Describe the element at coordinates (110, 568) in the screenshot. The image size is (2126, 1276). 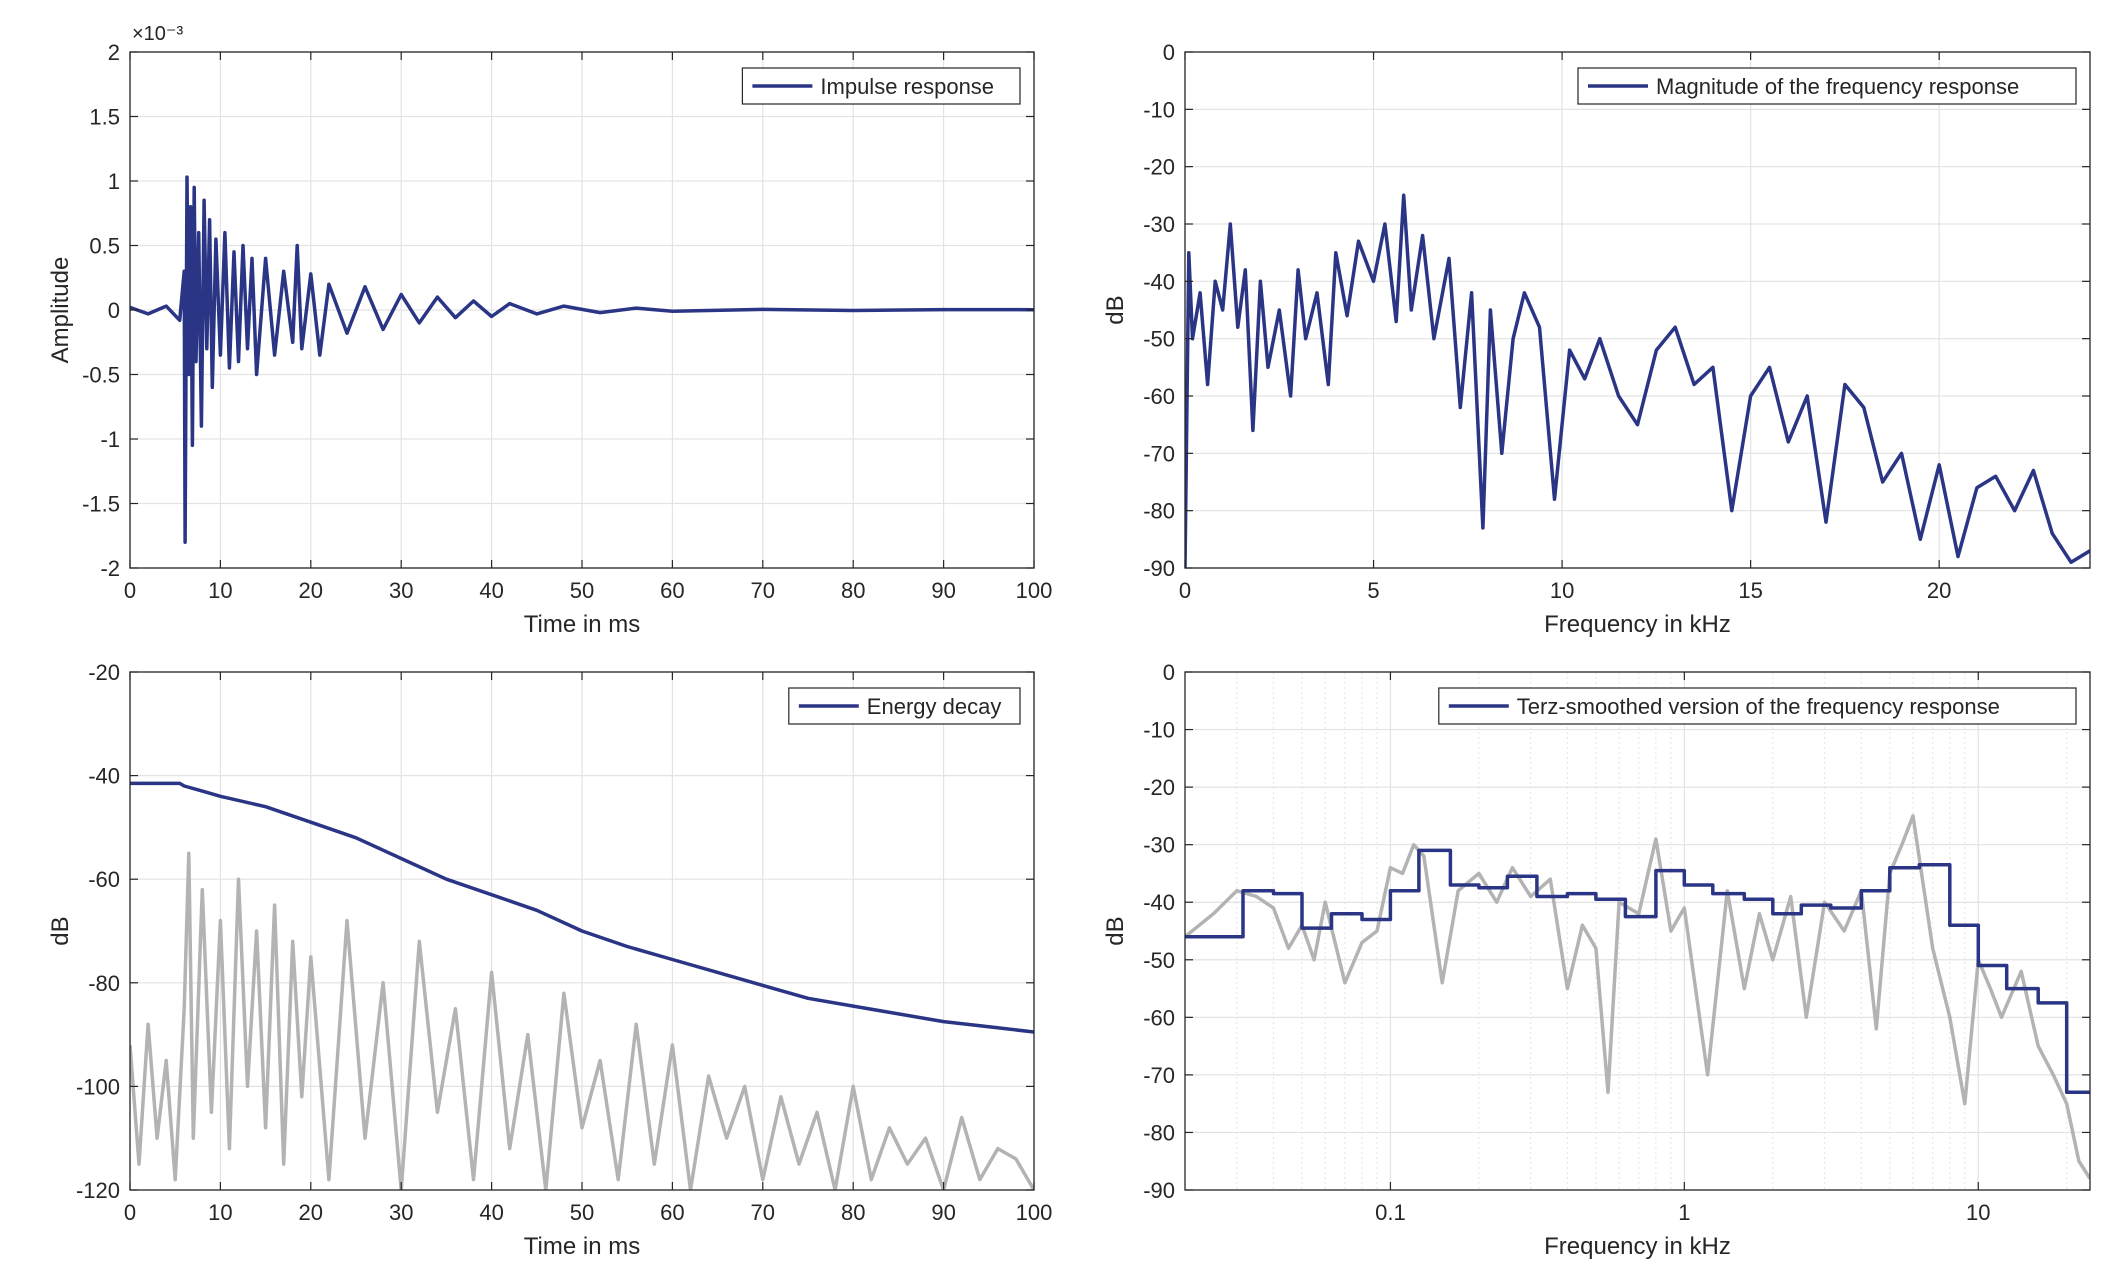
I see `y-tick-label: -2` at that location.